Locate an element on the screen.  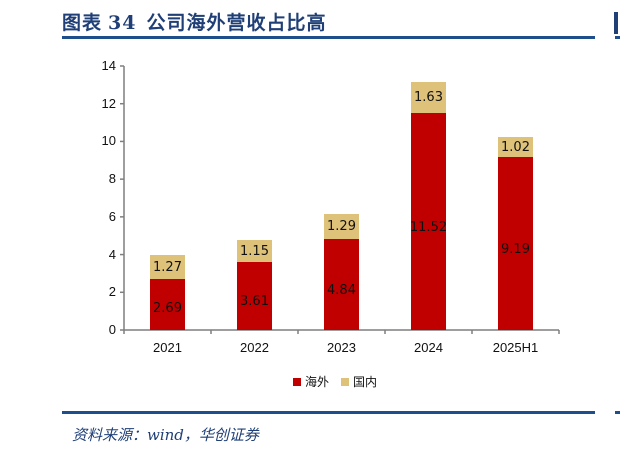
data-label: 4.84 is located at coordinates (341, 290).